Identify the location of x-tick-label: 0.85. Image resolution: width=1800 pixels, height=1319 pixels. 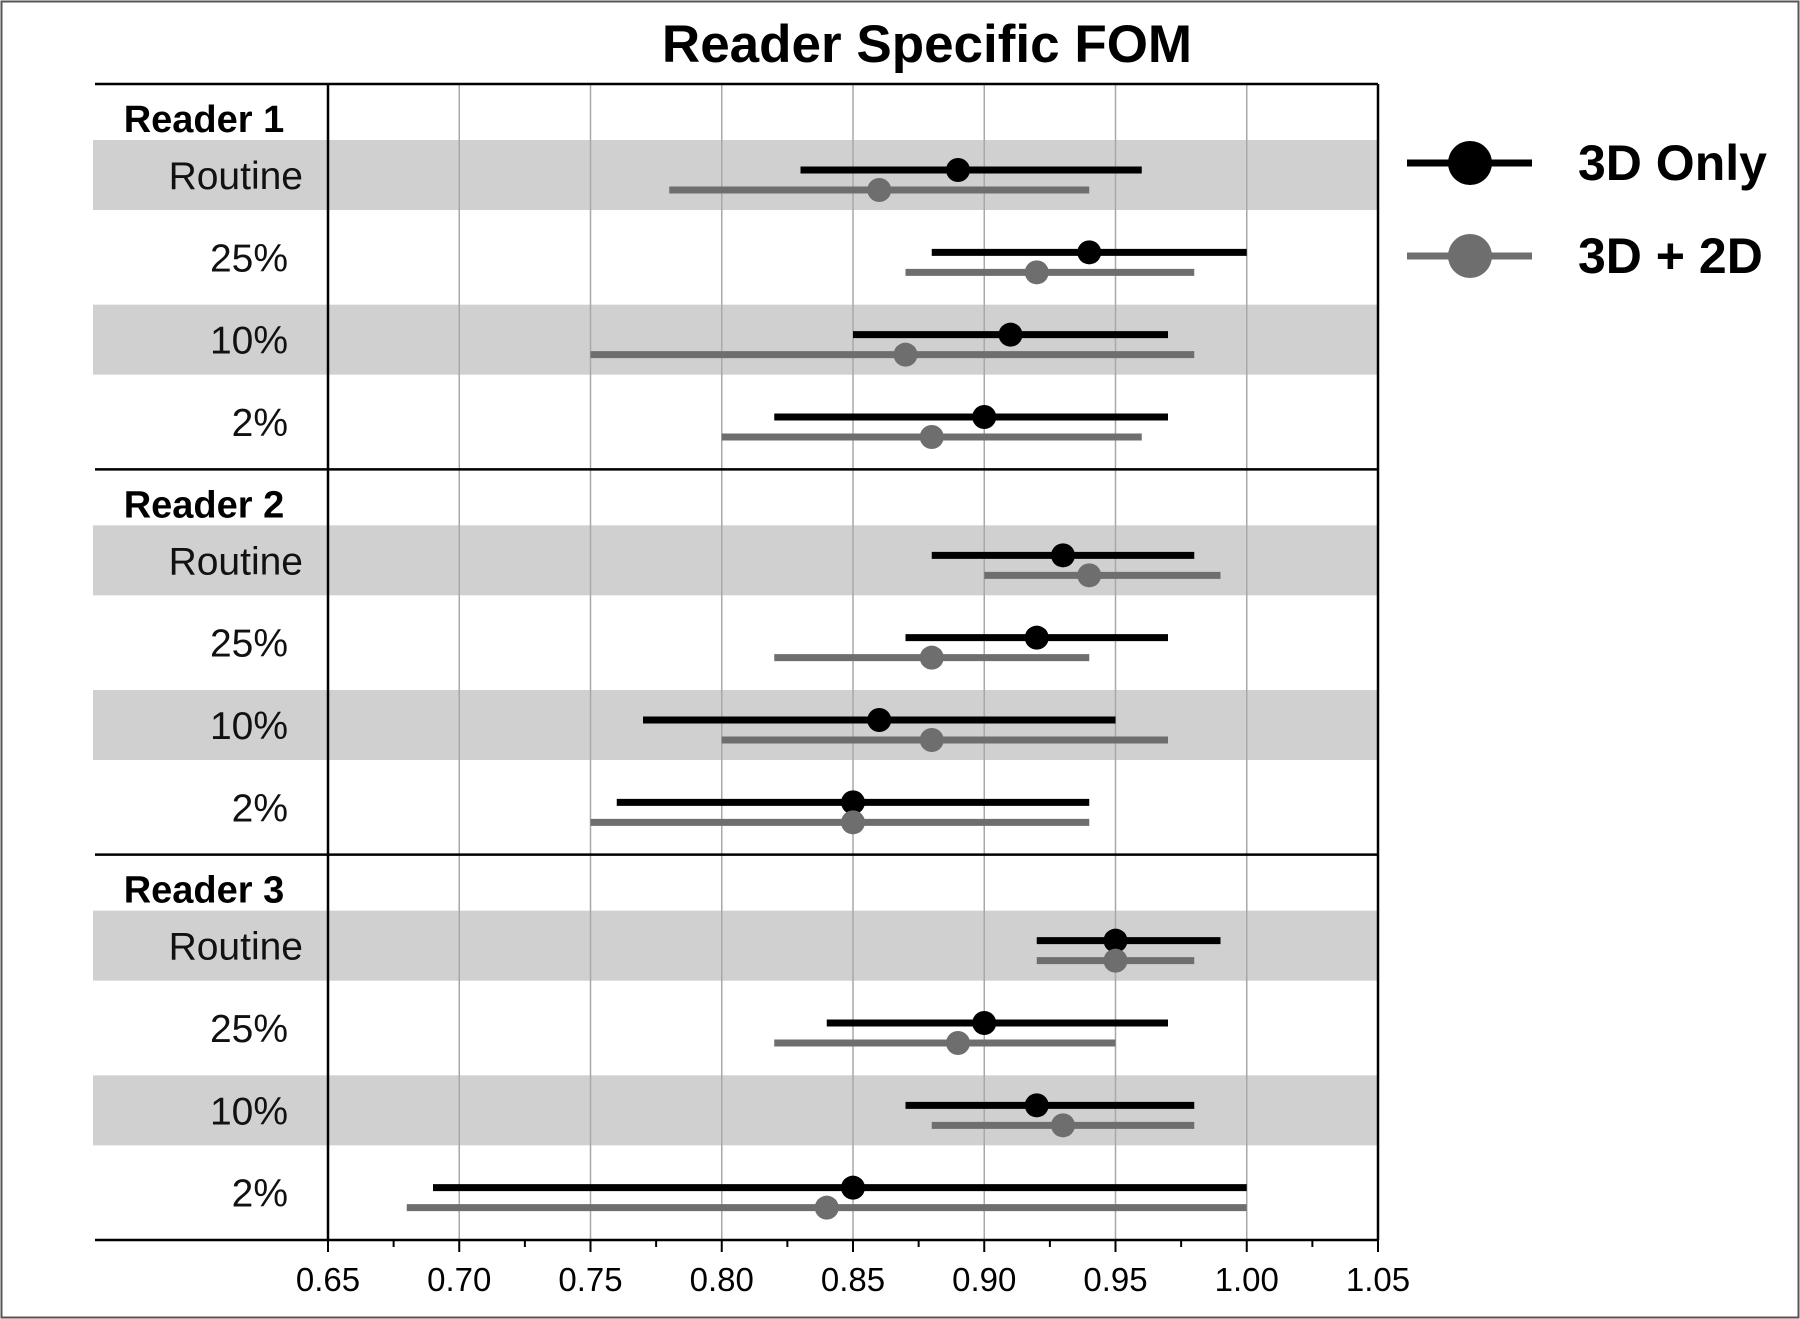
(853, 1279).